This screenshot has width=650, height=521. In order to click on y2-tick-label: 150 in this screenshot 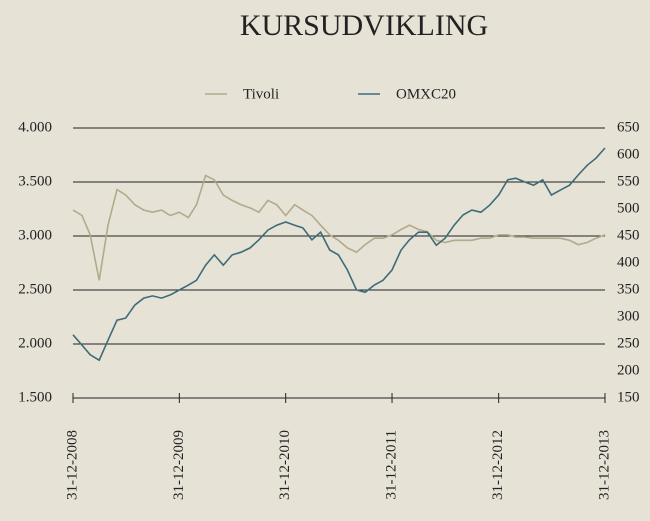, I will do `click(628, 397)`.